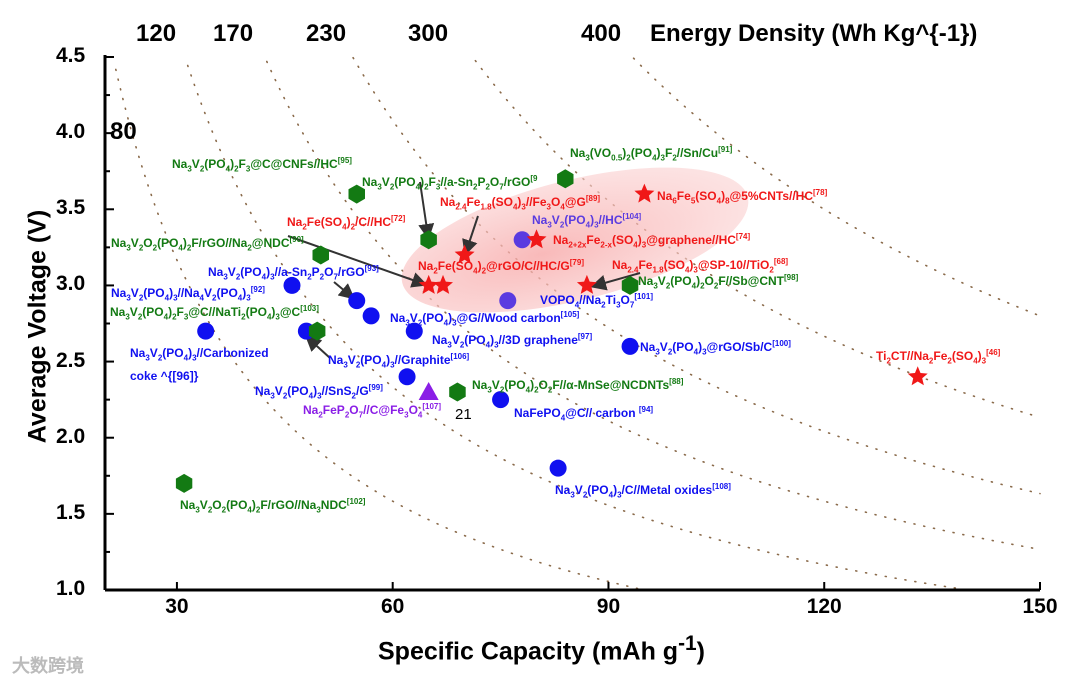 The height and width of the screenshot is (685, 1080). What do you see at coordinates (596, 301) in the screenshot?
I see `annotation-label: VOPO4//Na2Ti3O7[101]` at bounding box center [596, 301].